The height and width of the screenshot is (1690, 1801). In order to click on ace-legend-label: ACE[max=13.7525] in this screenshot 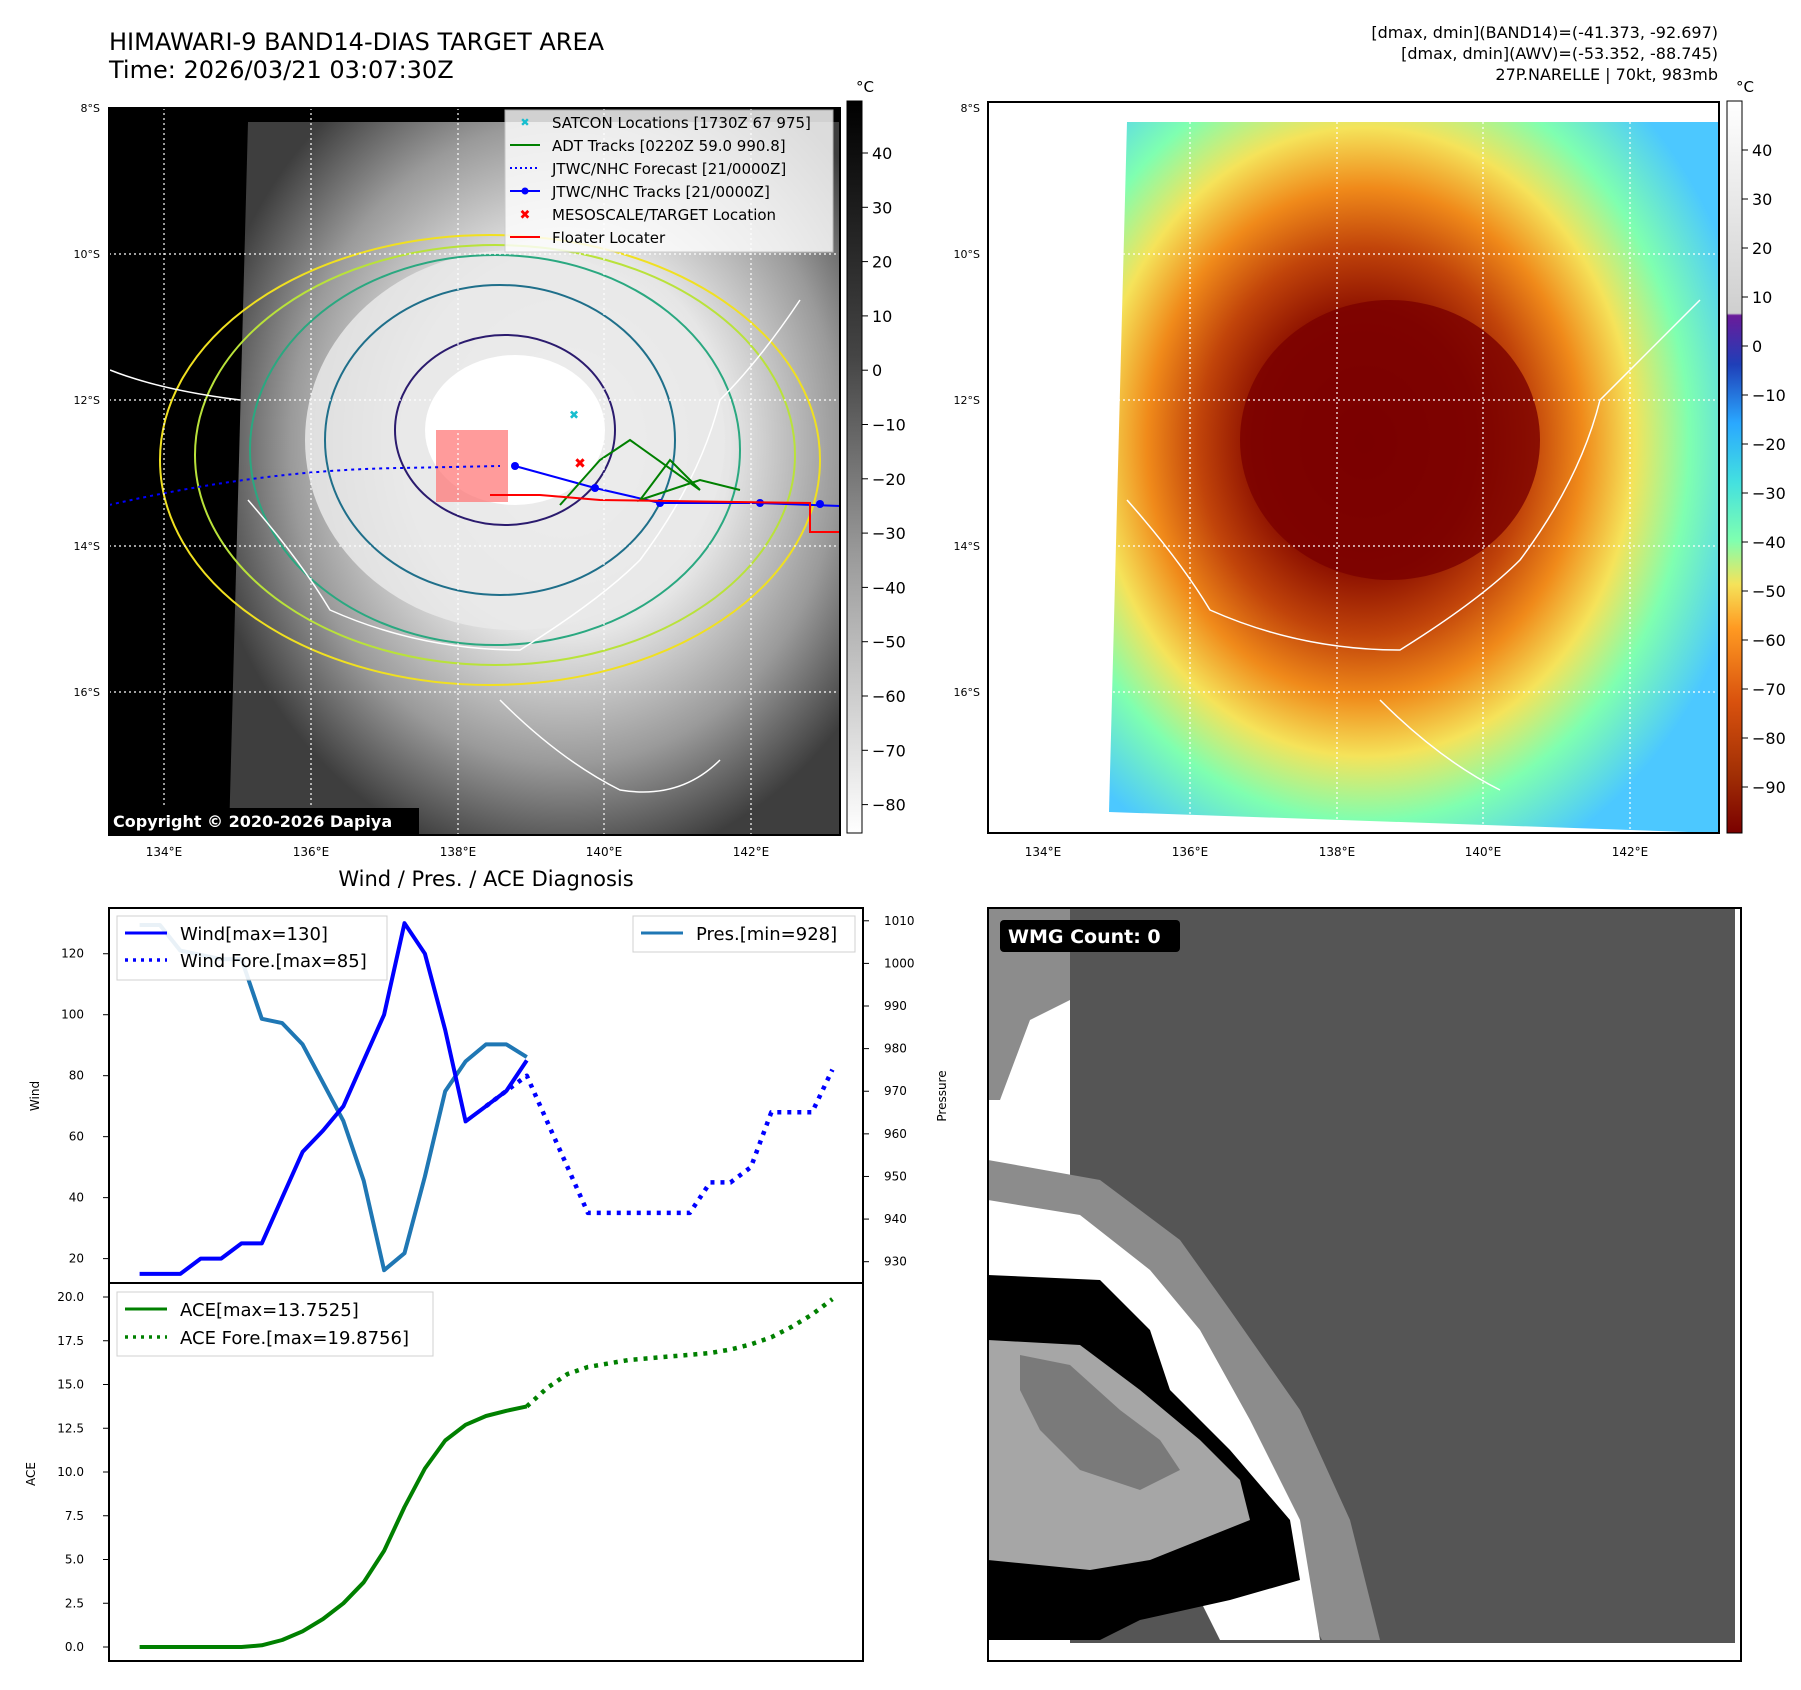, I will do `click(269, 1310)`.